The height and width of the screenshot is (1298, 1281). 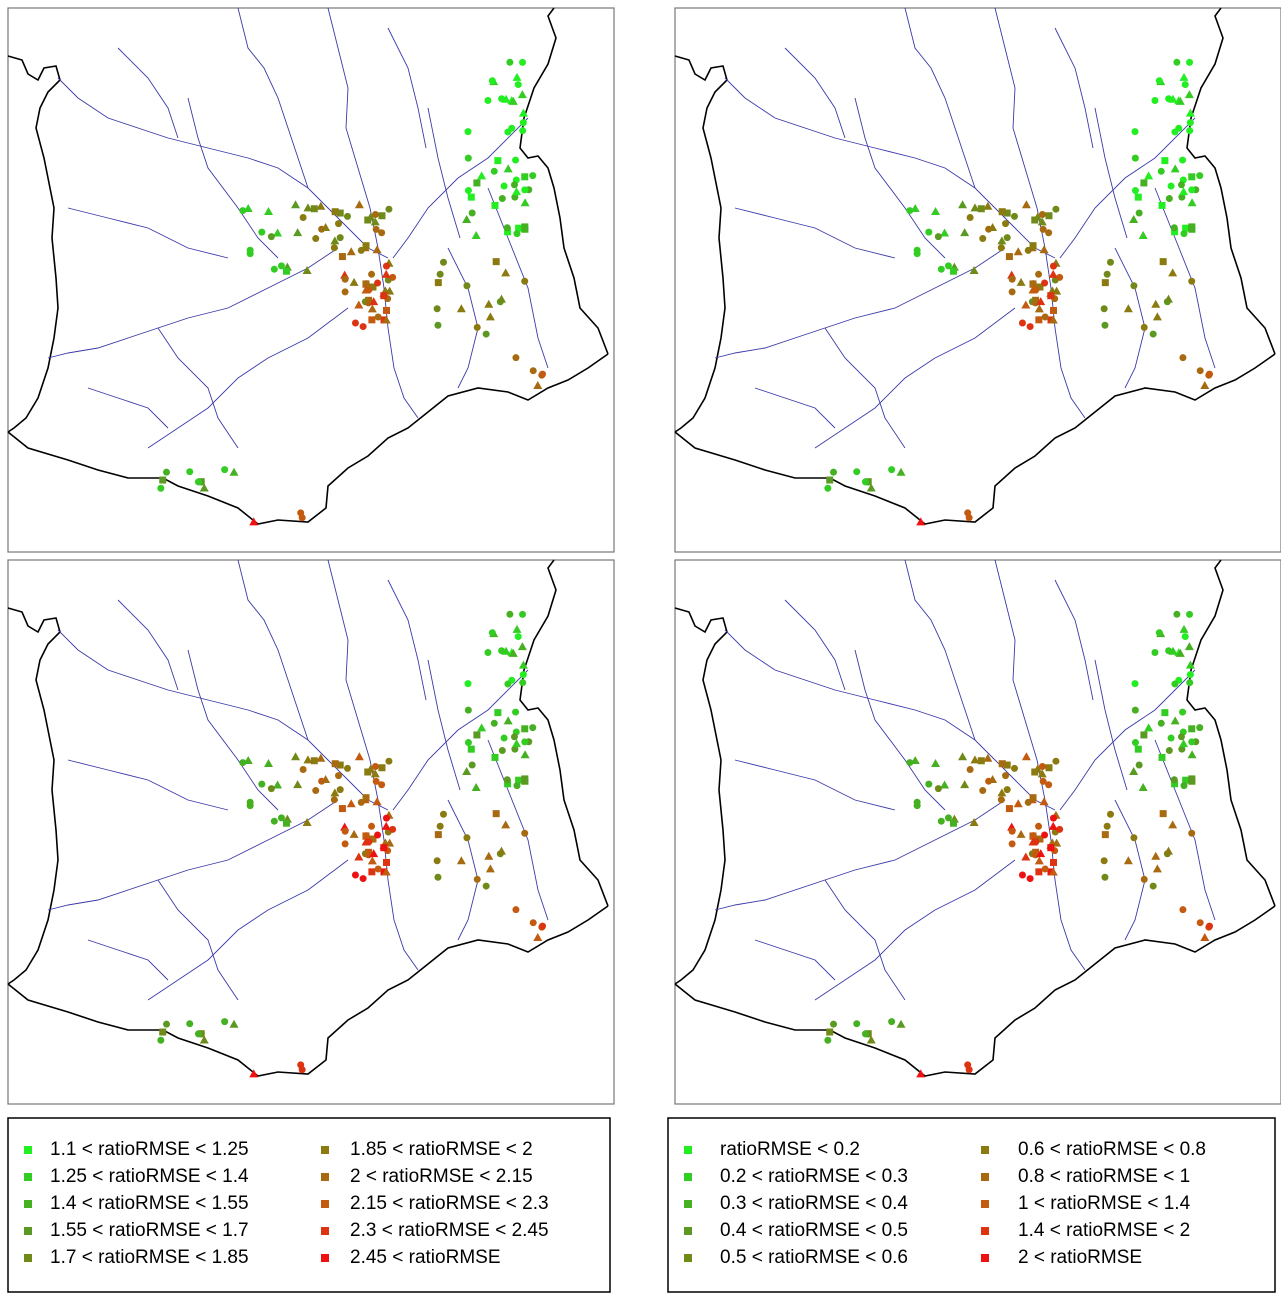 I want to click on legend-label: ratioRMSE < 0.2, so click(x=790, y=1149).